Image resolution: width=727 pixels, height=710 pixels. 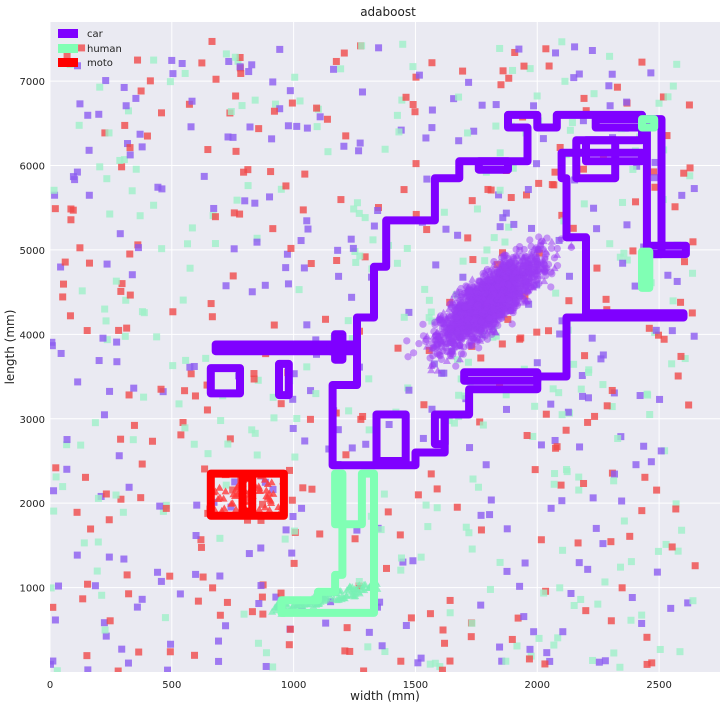 What do you see at coordinates (32, 335) in the screenshot?
I see `y-tick-labels: 1000 2000 3000 4000 5000 6000 7000` at bounding box center [32, 335].